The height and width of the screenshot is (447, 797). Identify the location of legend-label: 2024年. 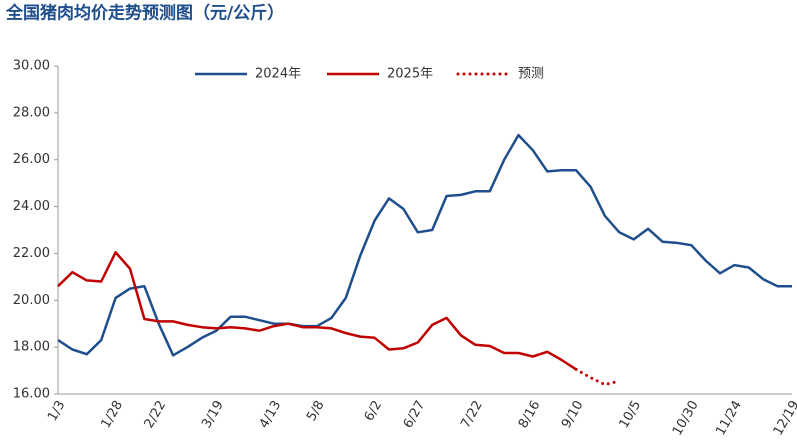
(278, 74).